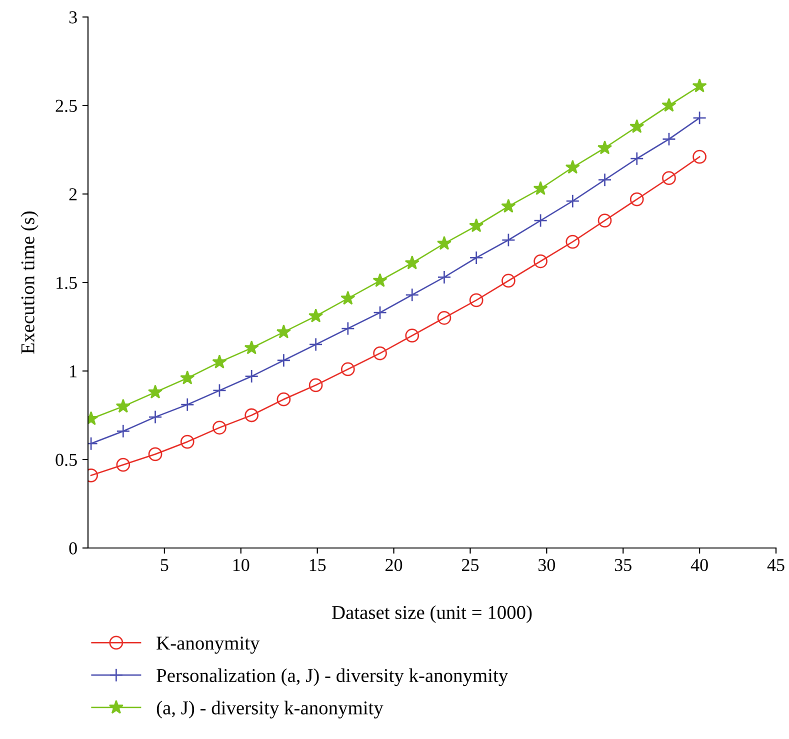 This screenshot has height=739, width=789. What do you see at coordinates (270, 709) in the screenshot?
I see `legend-label: (a, J) - diversity k-anonymity` at bounding box center [270, 709].